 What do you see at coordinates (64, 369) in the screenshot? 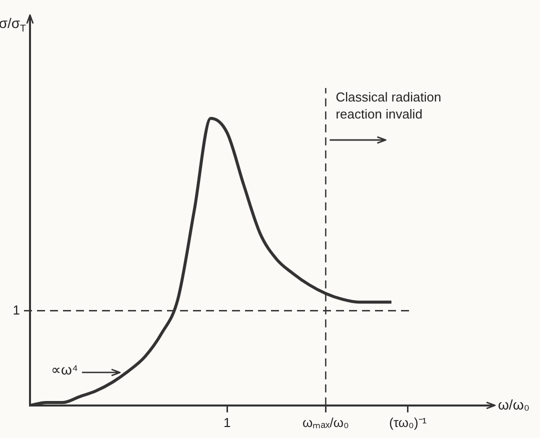
I see `annotation: ∝ω⁴` at bounding box center [64, 369].